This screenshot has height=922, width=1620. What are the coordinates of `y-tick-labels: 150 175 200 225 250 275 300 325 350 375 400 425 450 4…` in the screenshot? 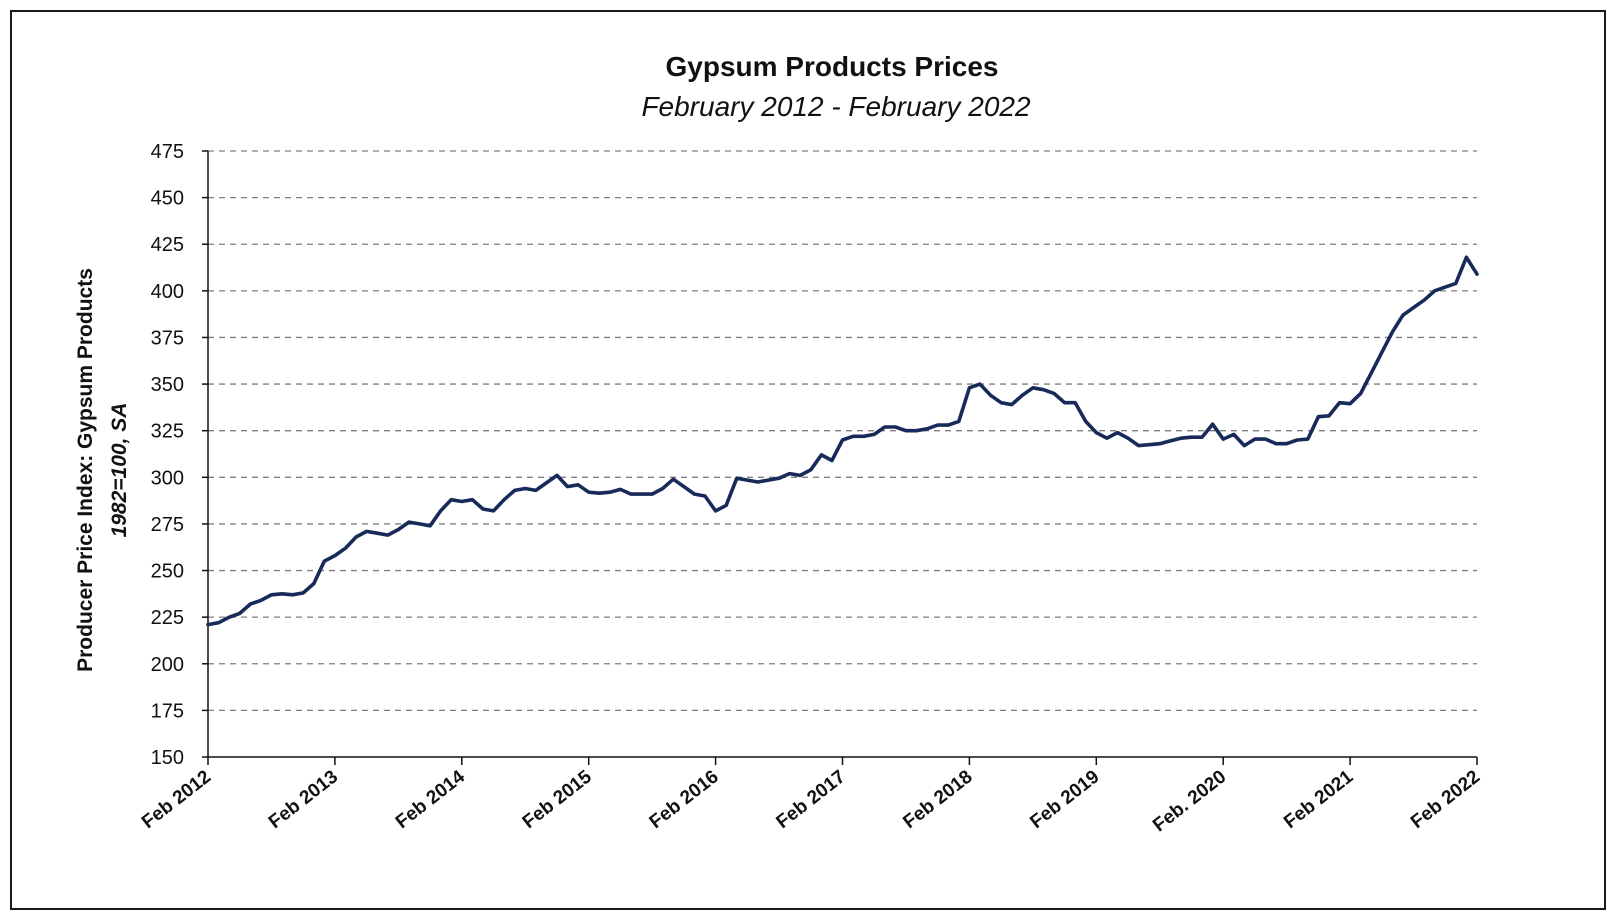 It's located at (179, 455).